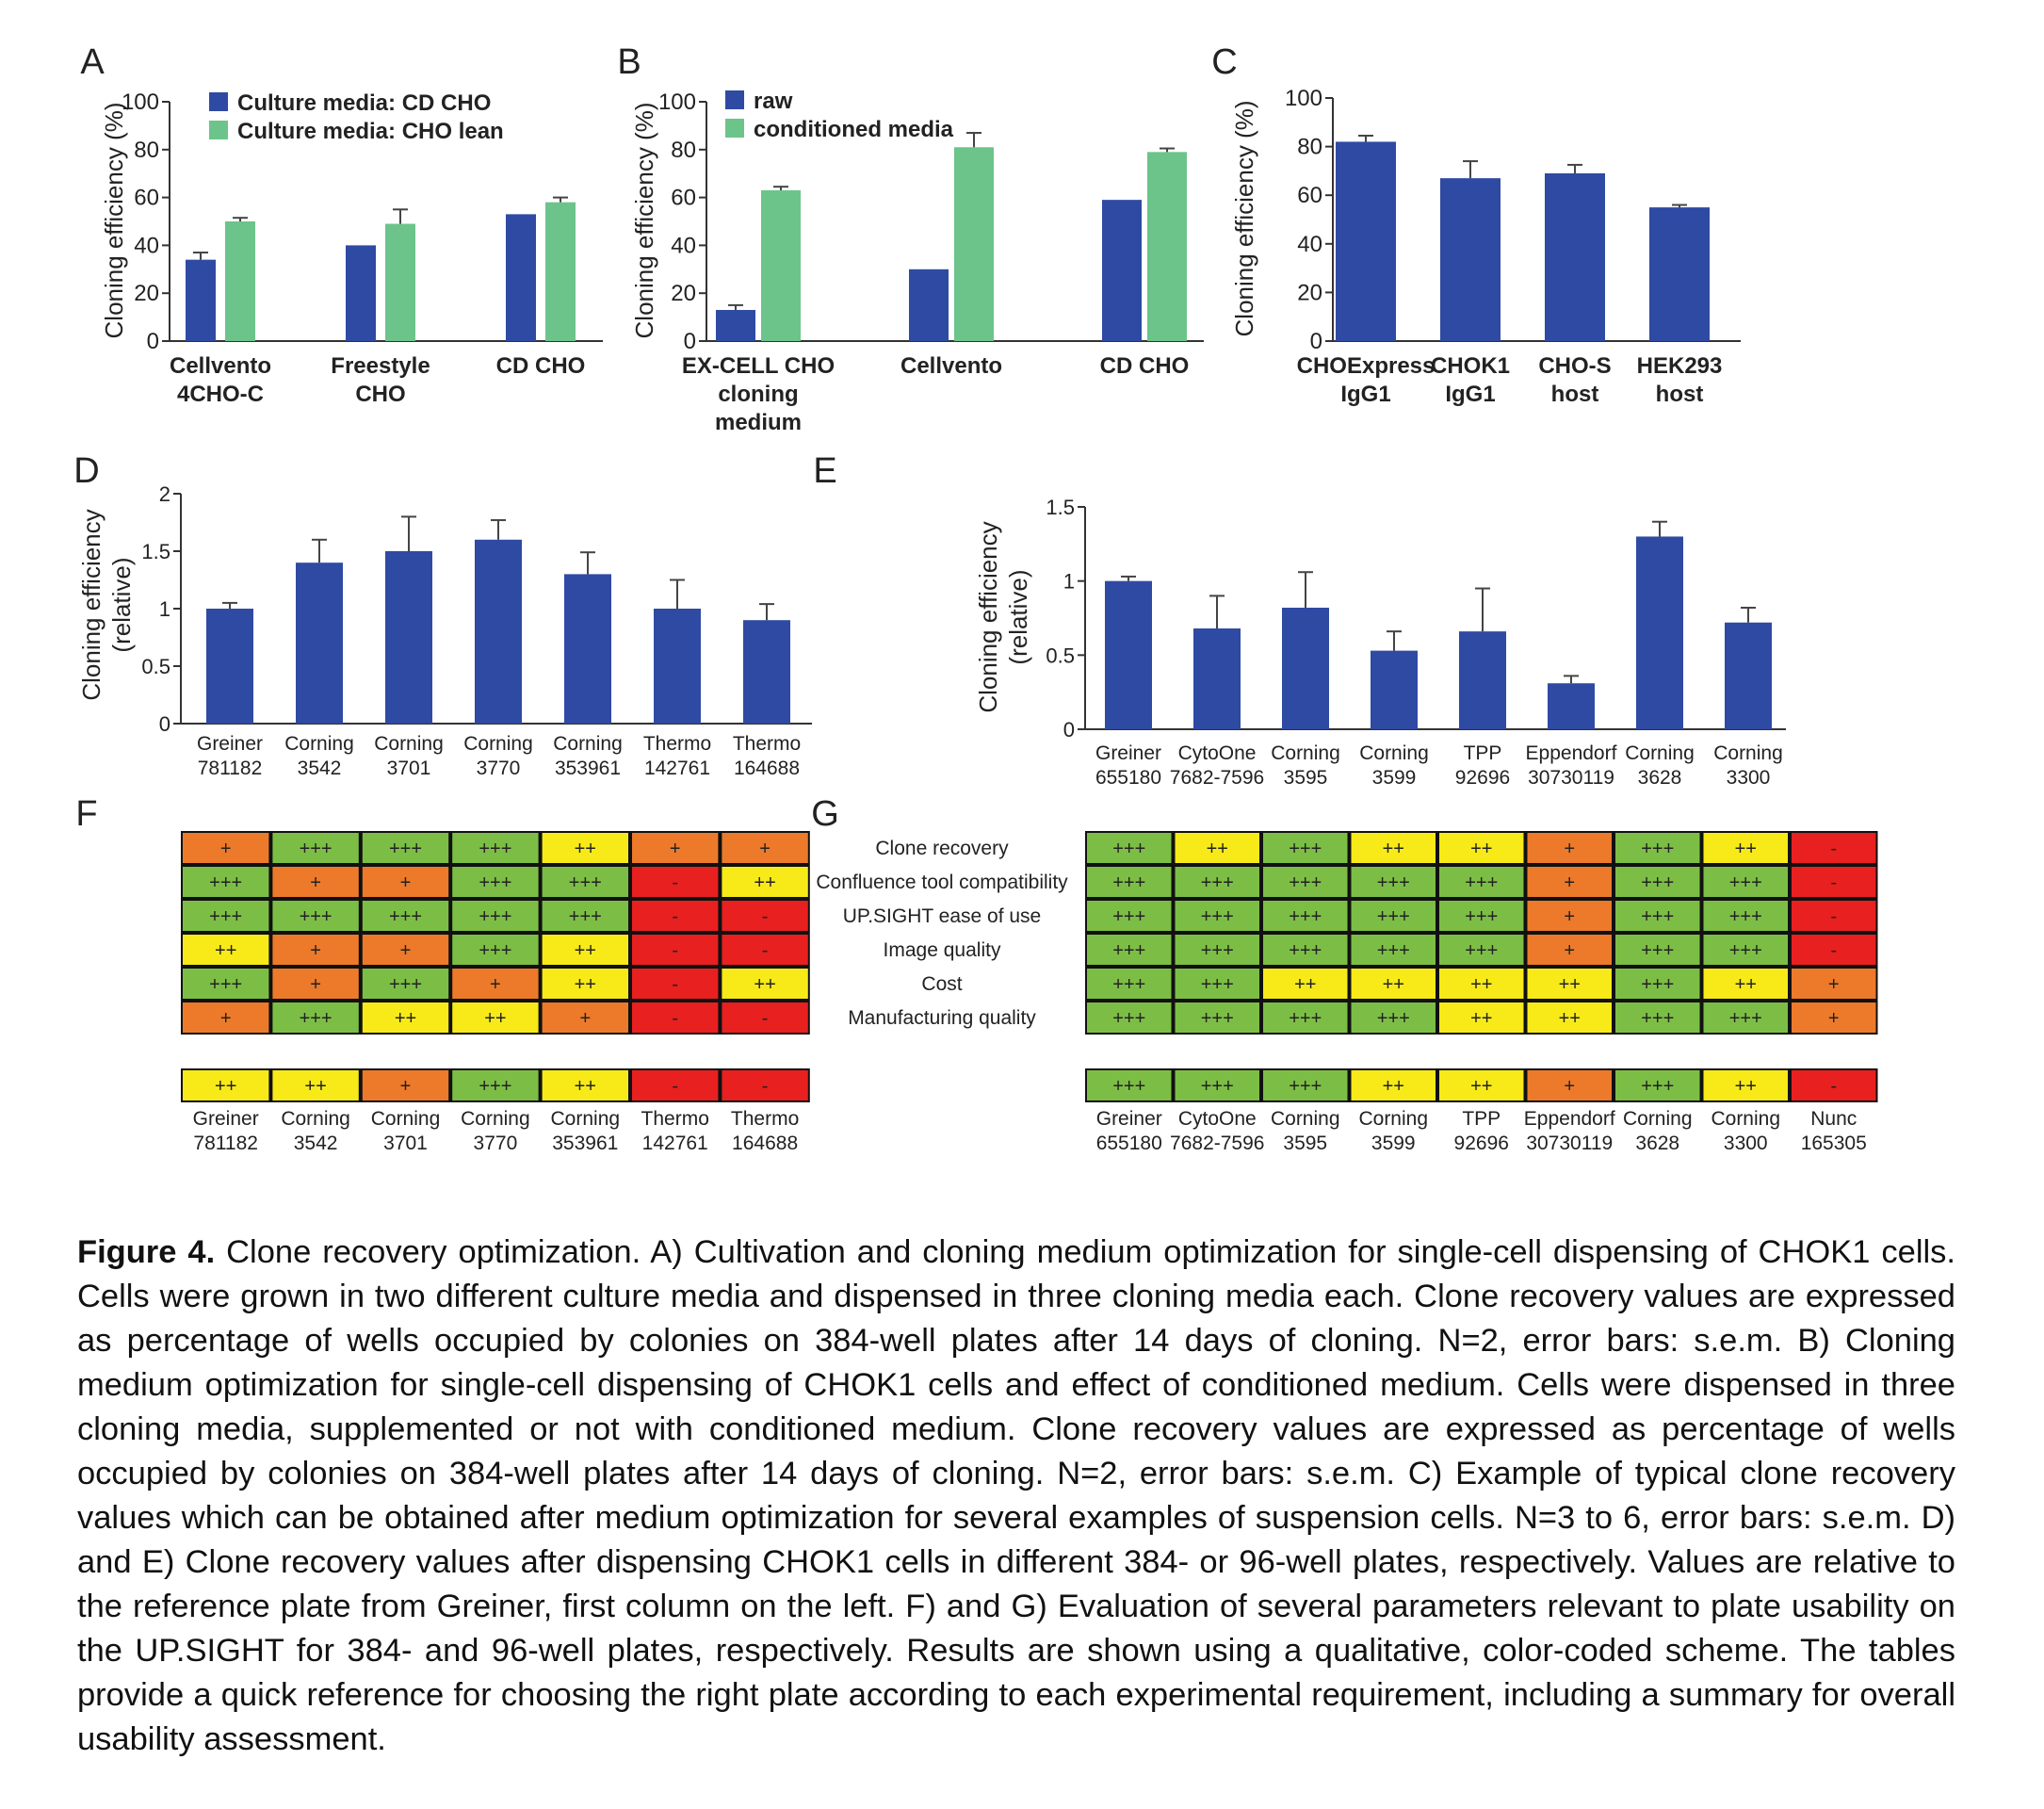 The image size is (2044, 1809). What do you see at coordinates (1060, 655) in the screenshot?
I see `y-tick-label: 0.5` at bounding box center [1060, 655].